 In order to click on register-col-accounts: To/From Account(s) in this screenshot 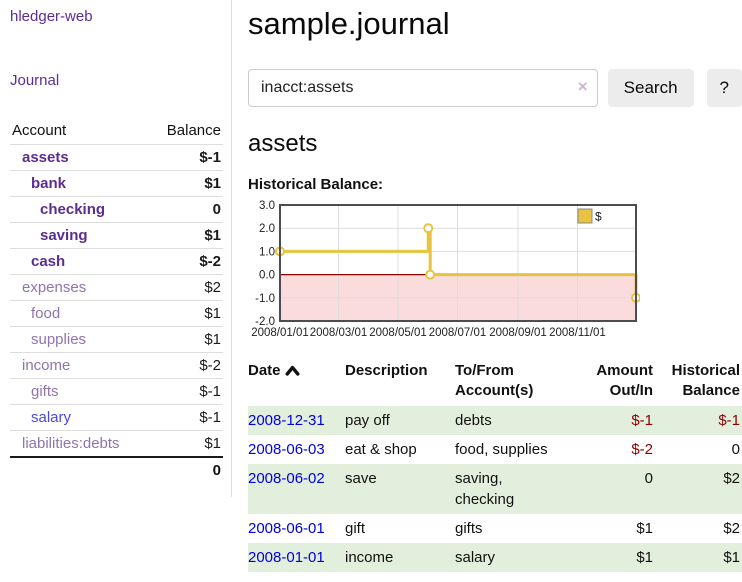, I will do `click(494, 381)`.